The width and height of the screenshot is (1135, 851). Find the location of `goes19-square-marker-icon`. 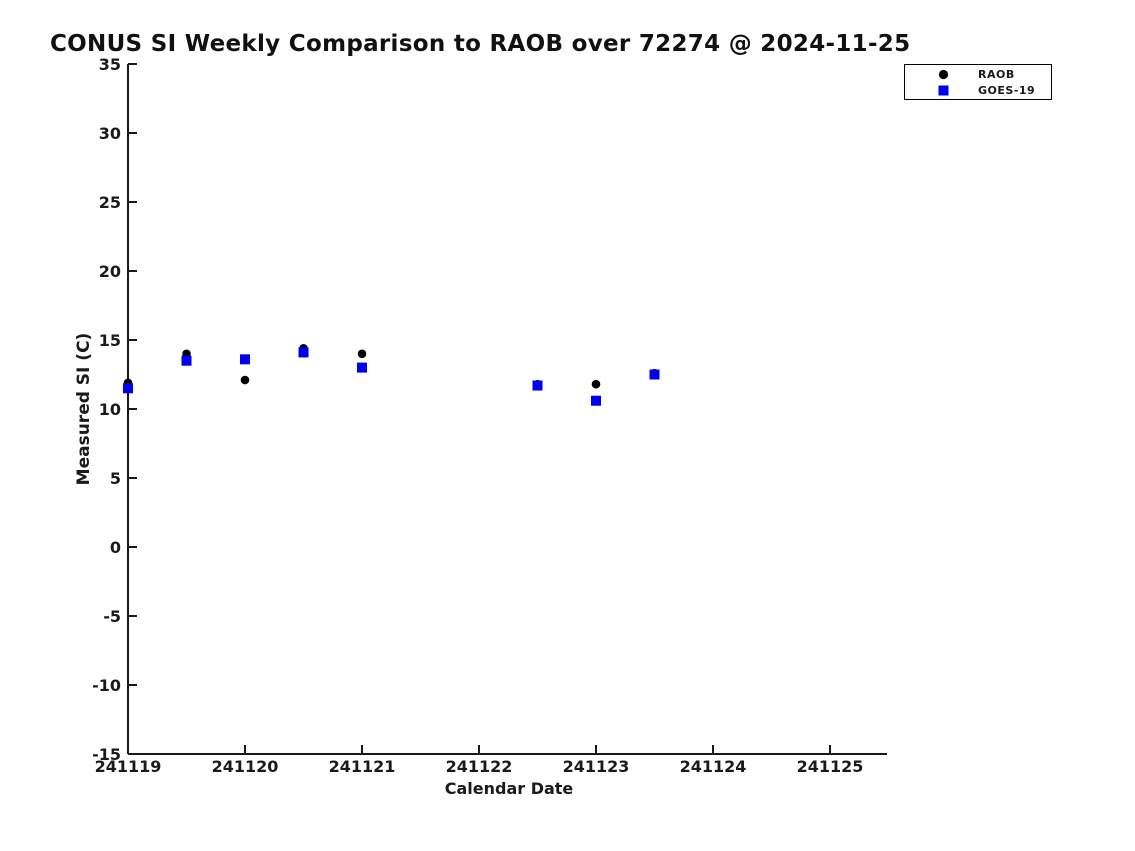

goes19-square-marker-icon is located at coordinates (943, 90).